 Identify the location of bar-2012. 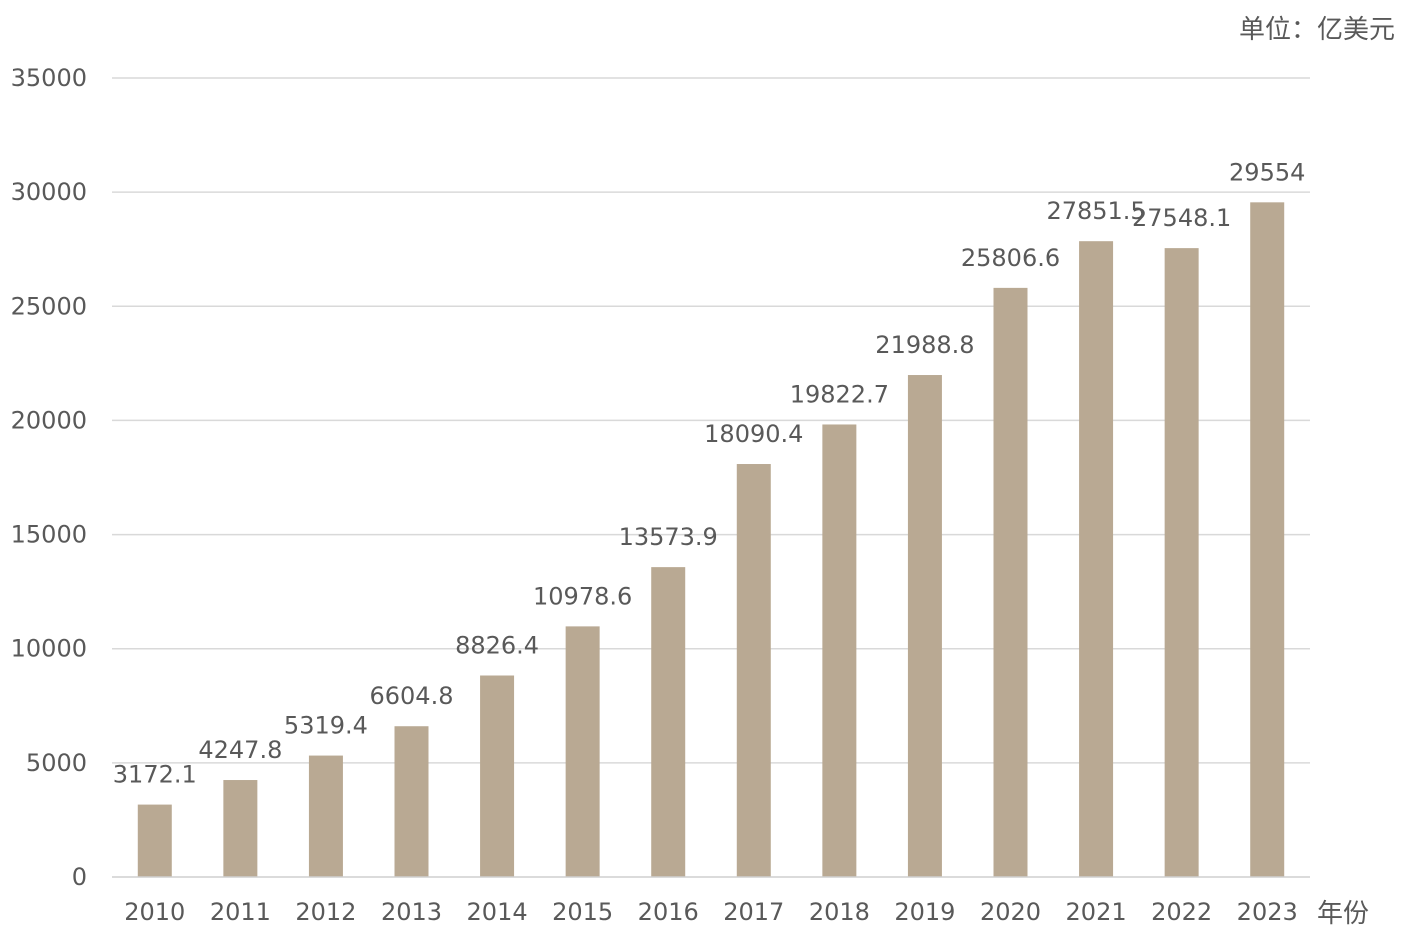
(325, 816).